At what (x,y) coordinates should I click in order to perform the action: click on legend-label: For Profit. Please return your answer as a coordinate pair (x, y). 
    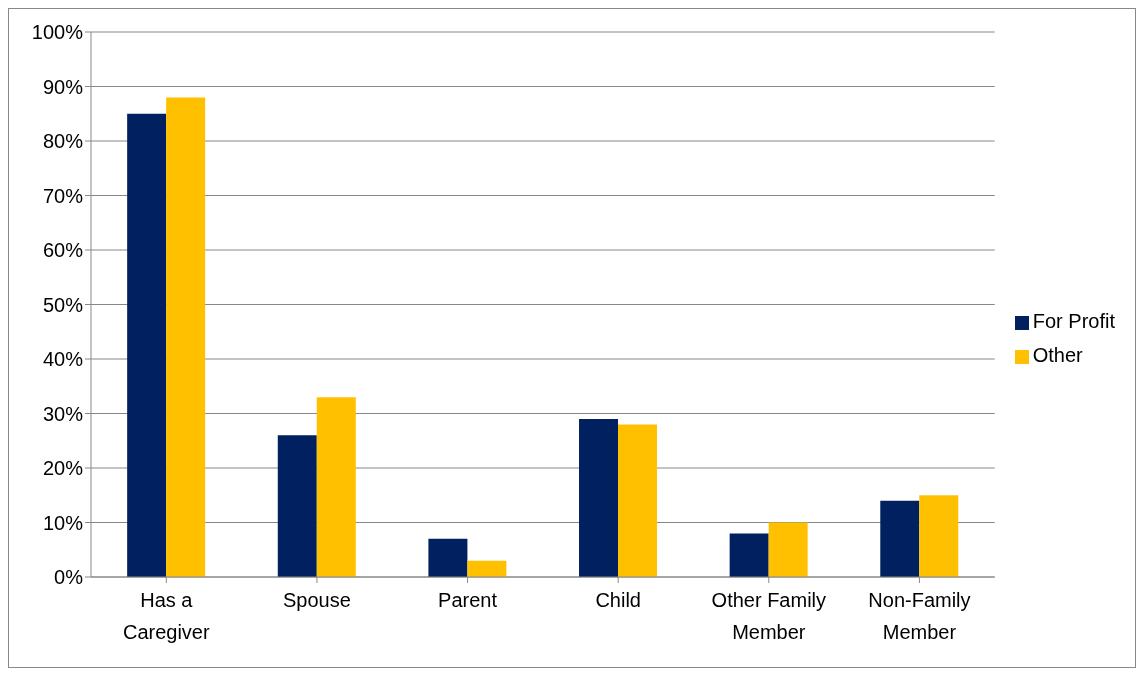
    Looking at the image, I should click on (1073, 321).